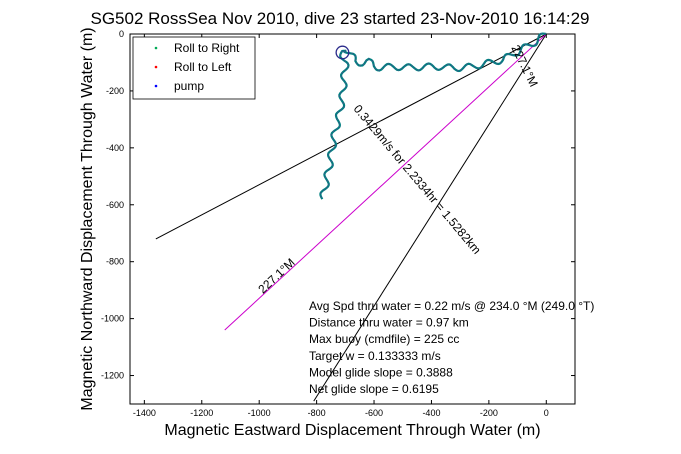 The height and width of the screenshot is (454, 681). Describe the element at coordinates (189, 86) in the screenshot. I see `legend-label: pump` at that location.